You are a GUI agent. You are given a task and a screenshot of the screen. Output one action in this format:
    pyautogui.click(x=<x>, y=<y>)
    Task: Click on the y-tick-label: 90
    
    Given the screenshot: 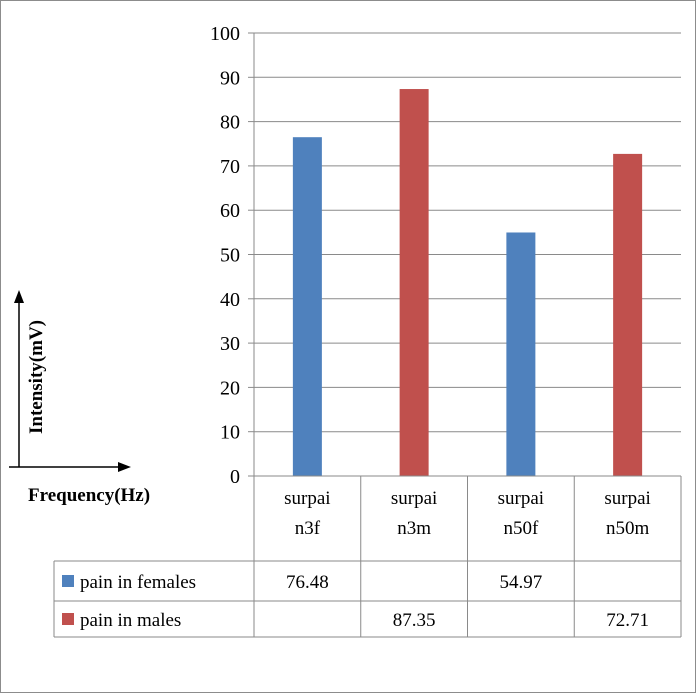 What is the action you would take?
    pyautogui.click(x=230, y=78)
    